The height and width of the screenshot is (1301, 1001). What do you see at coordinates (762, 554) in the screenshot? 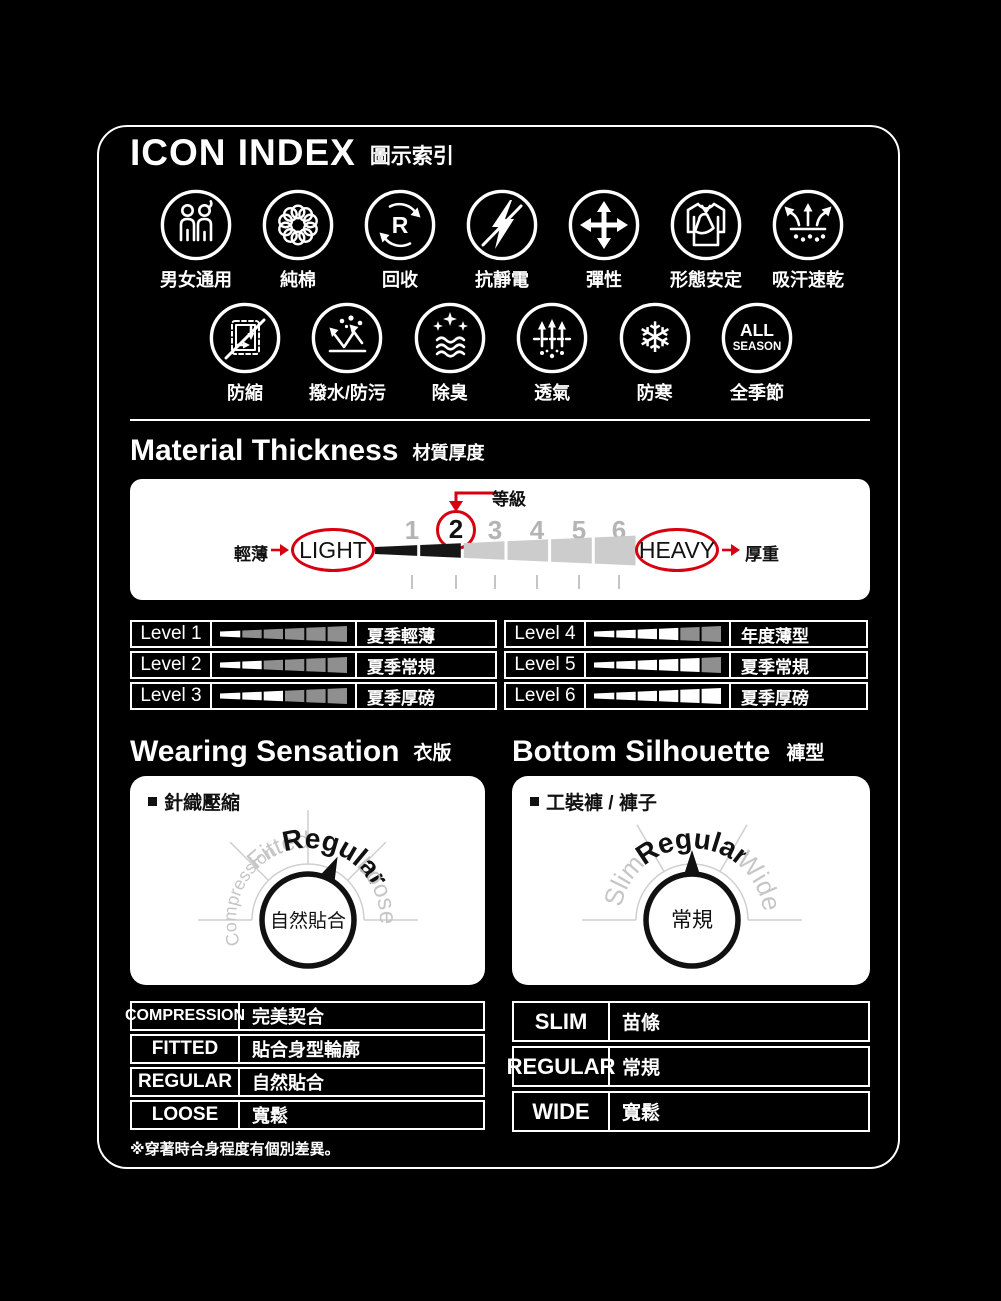
I see `heavy-cn-label: 厚重` at bounding box center [762, 554].